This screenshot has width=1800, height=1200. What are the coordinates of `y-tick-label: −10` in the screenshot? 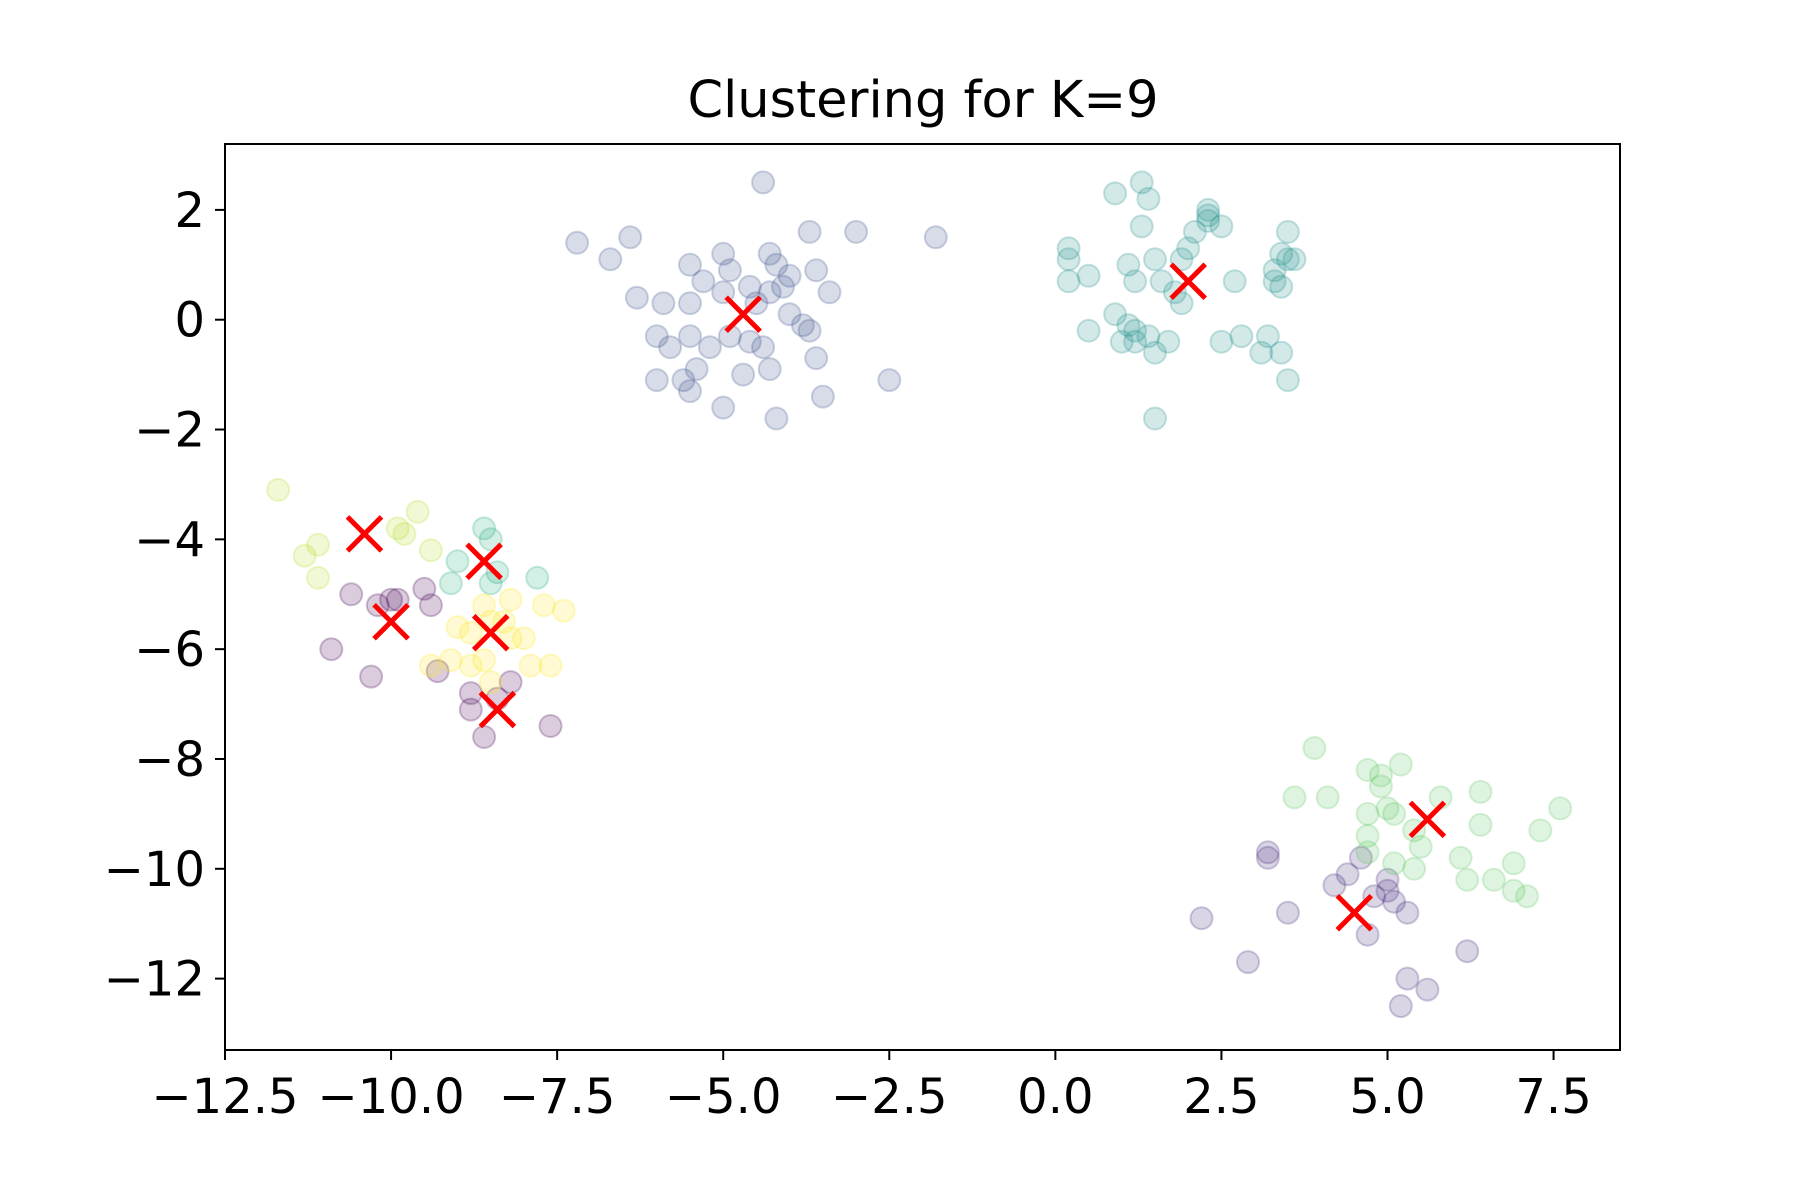 It's located at (154, 870).